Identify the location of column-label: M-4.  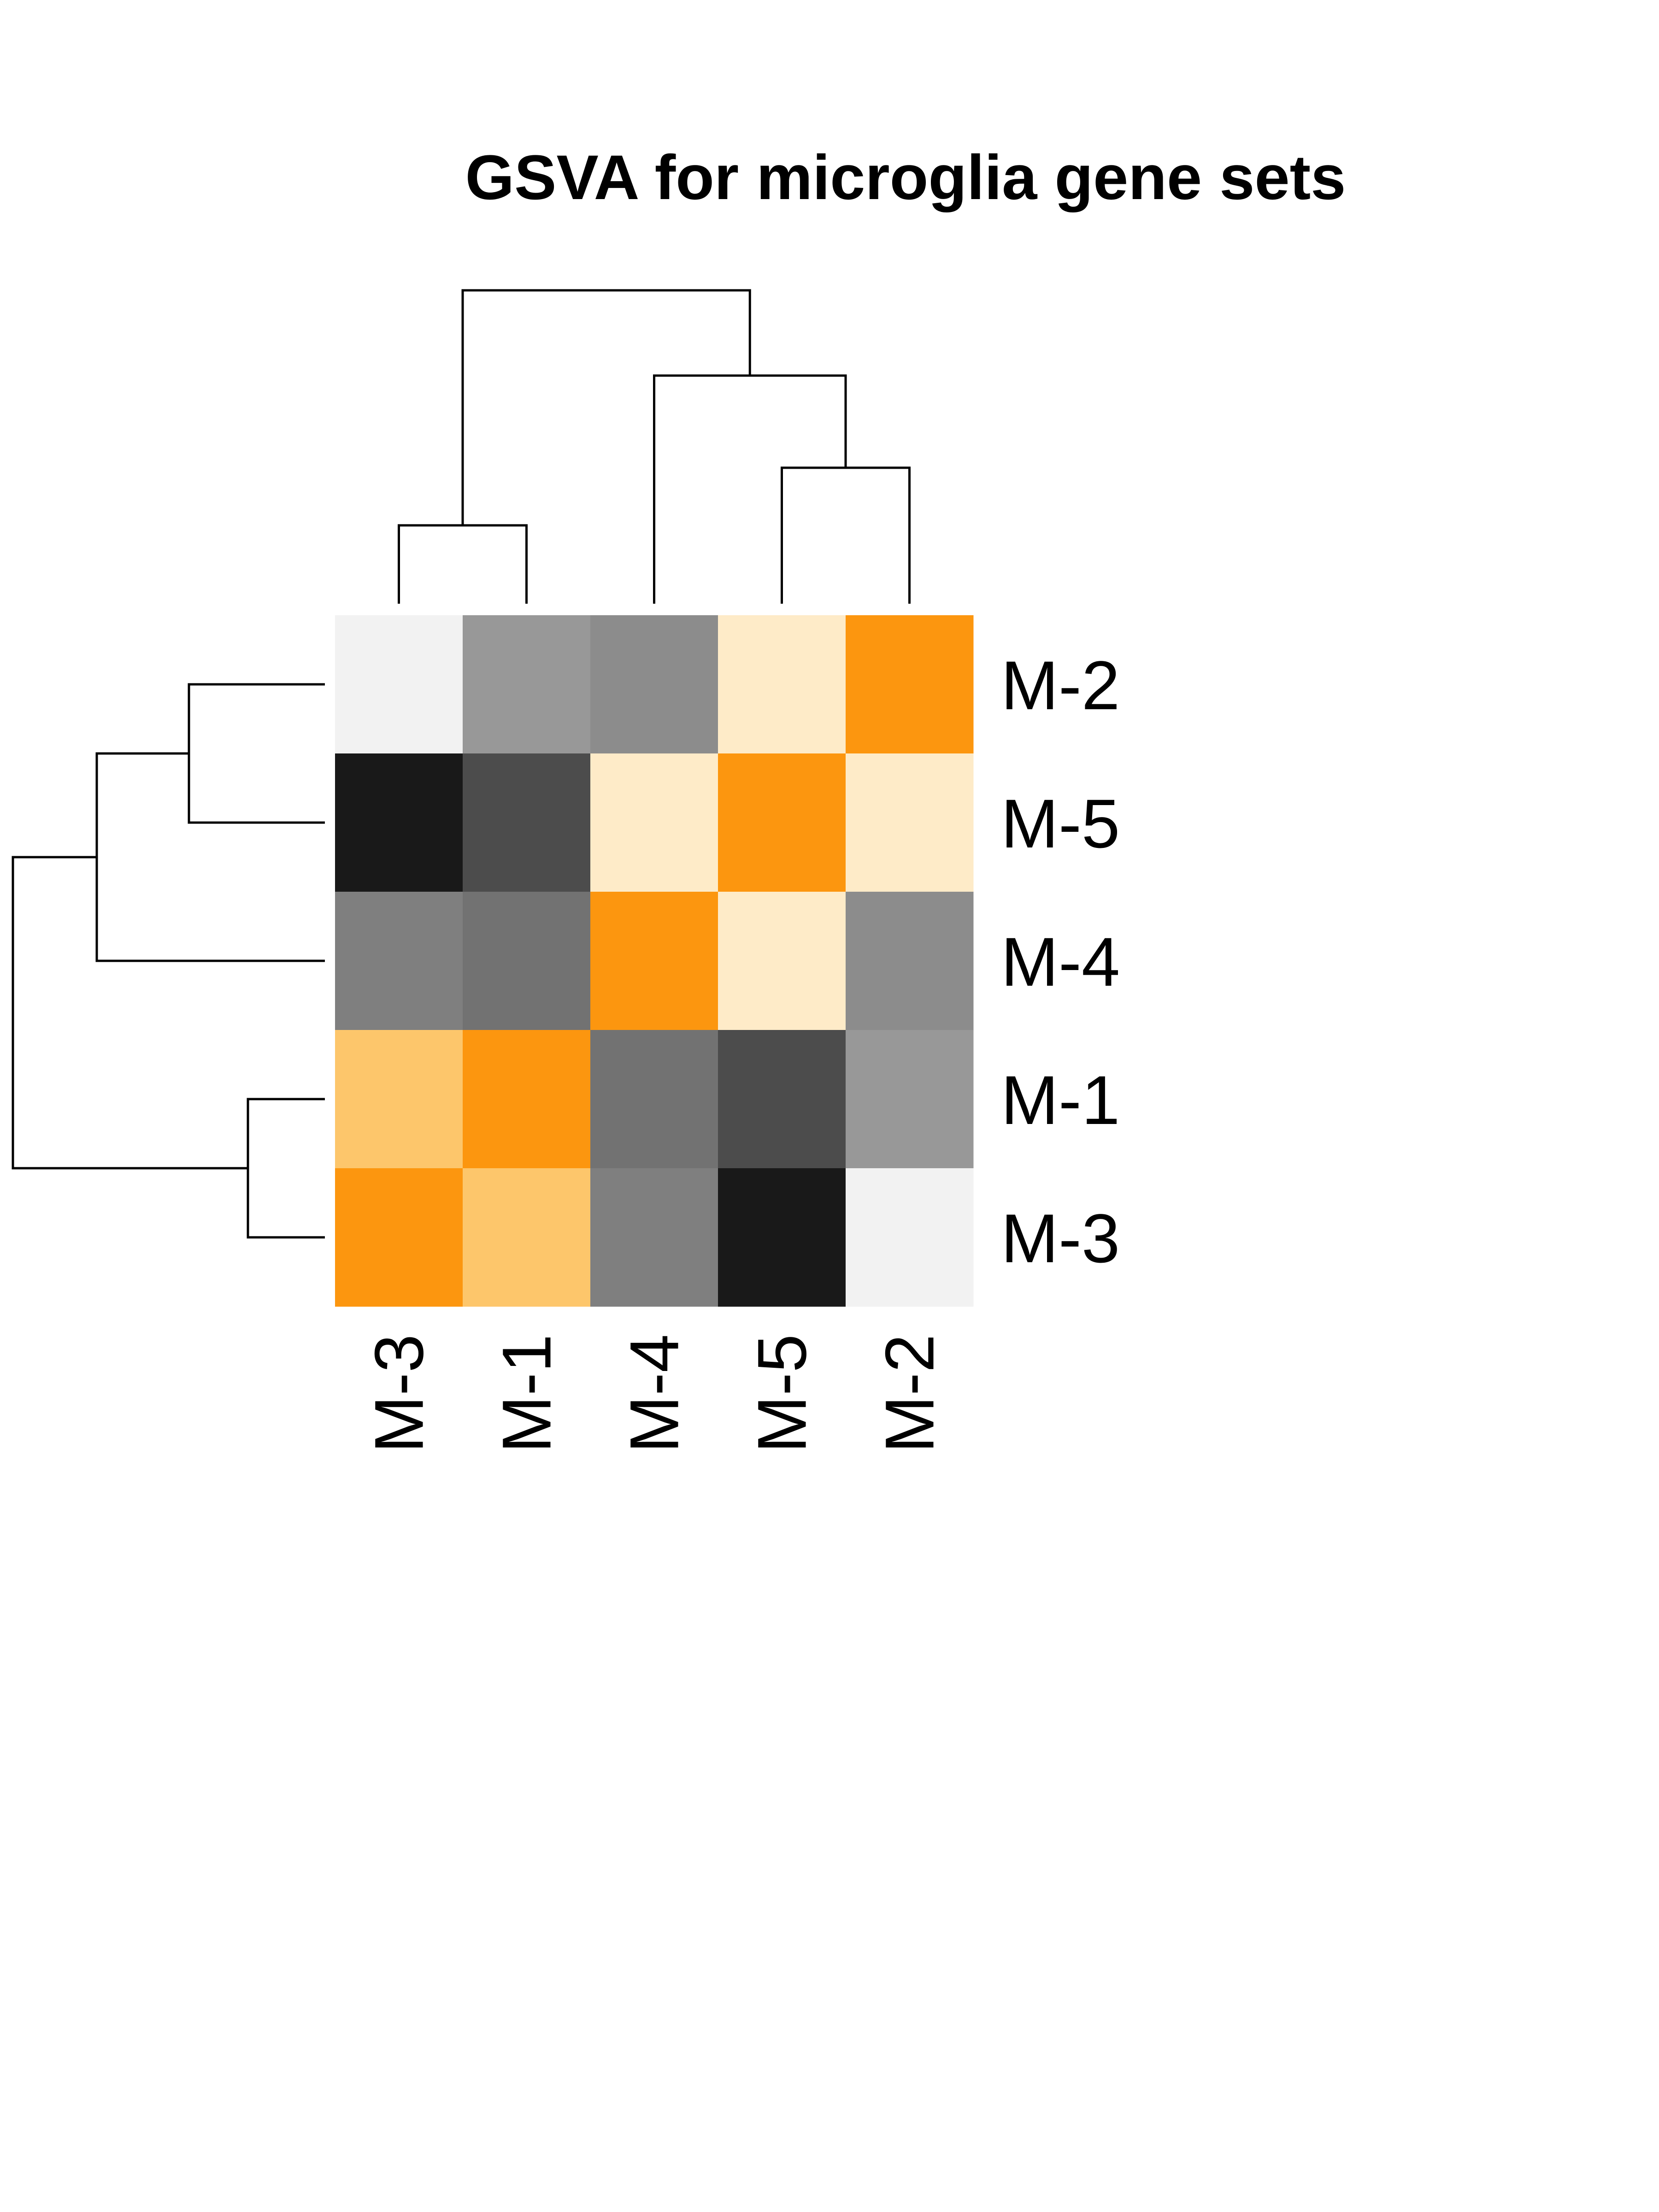
(654, 1393).